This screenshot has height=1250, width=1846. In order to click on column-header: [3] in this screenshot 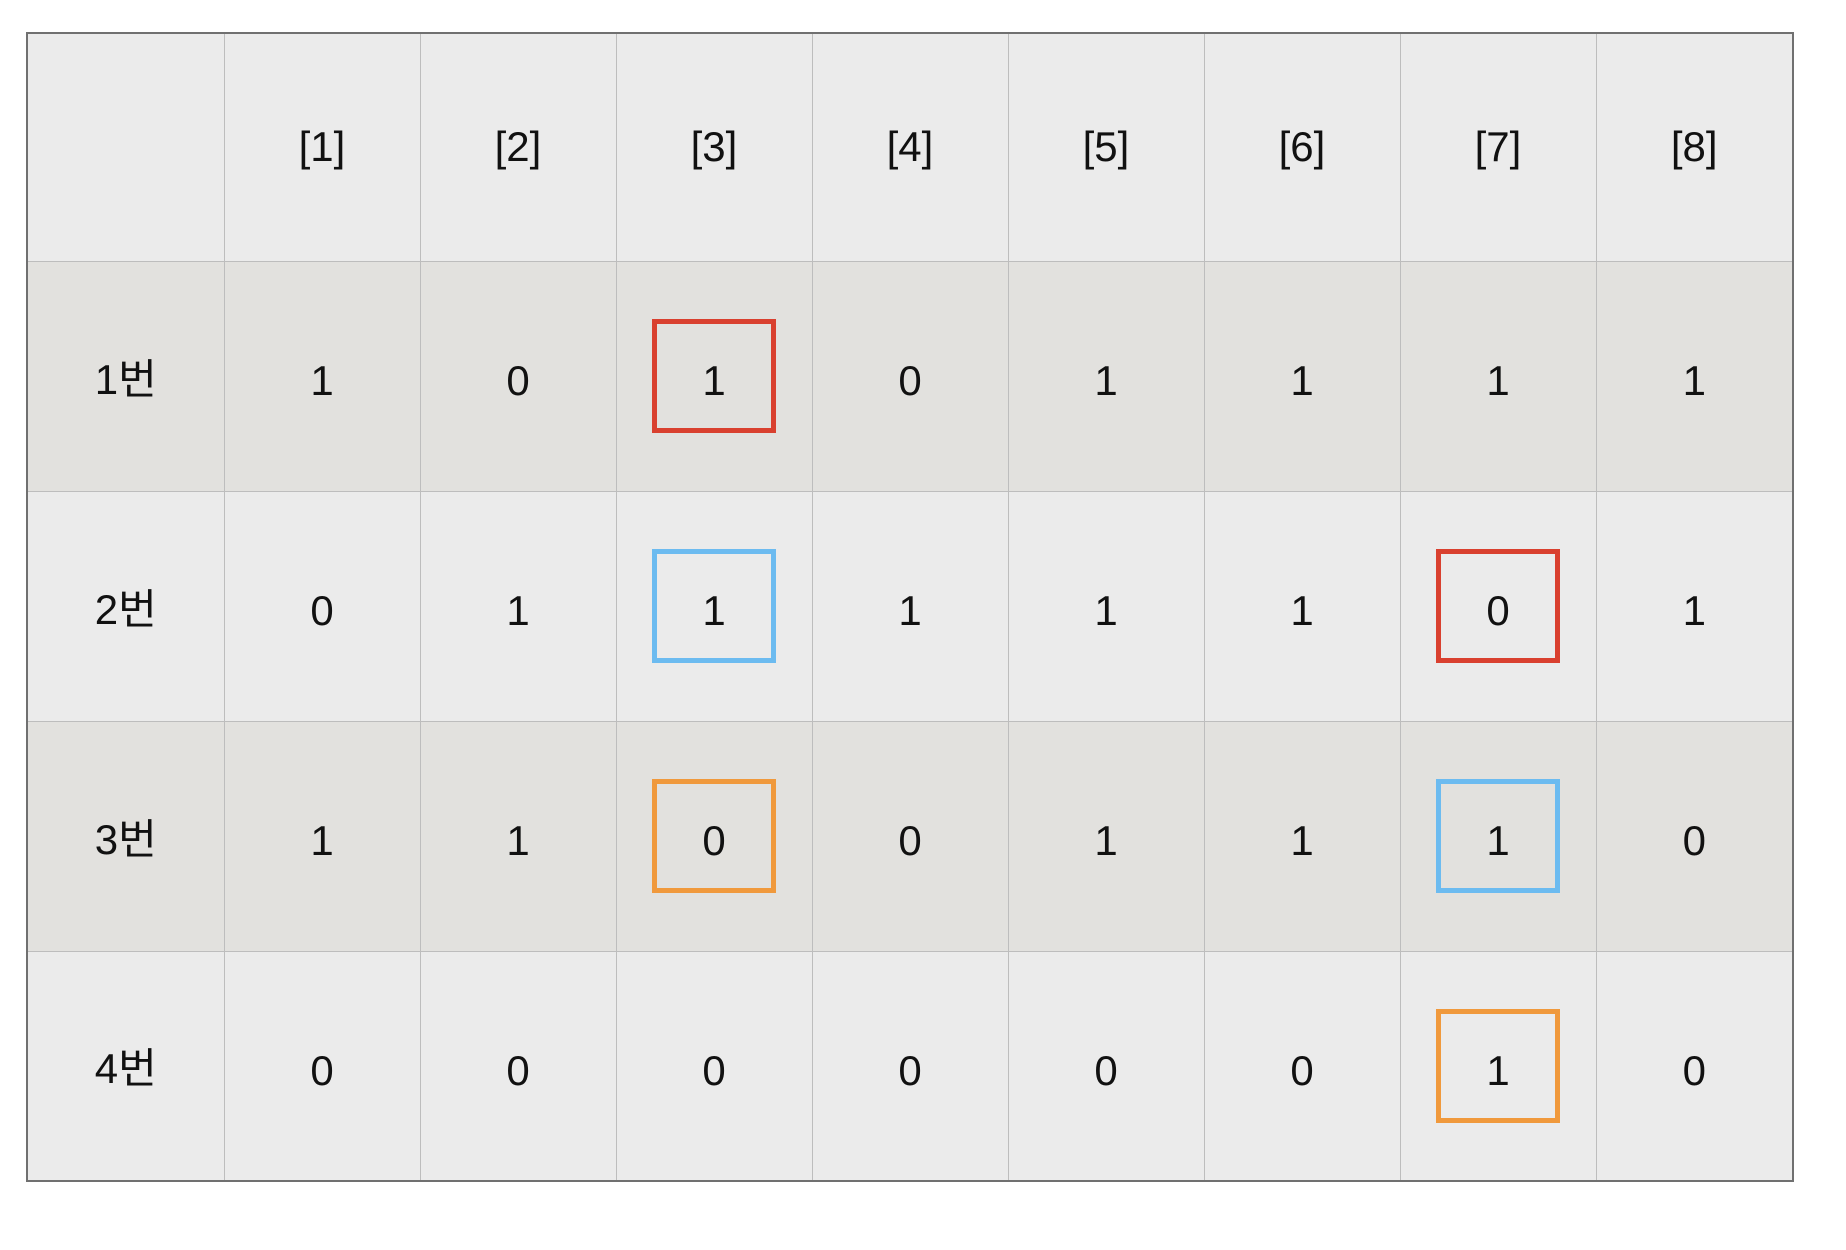, I will do `click(714, 147)`.